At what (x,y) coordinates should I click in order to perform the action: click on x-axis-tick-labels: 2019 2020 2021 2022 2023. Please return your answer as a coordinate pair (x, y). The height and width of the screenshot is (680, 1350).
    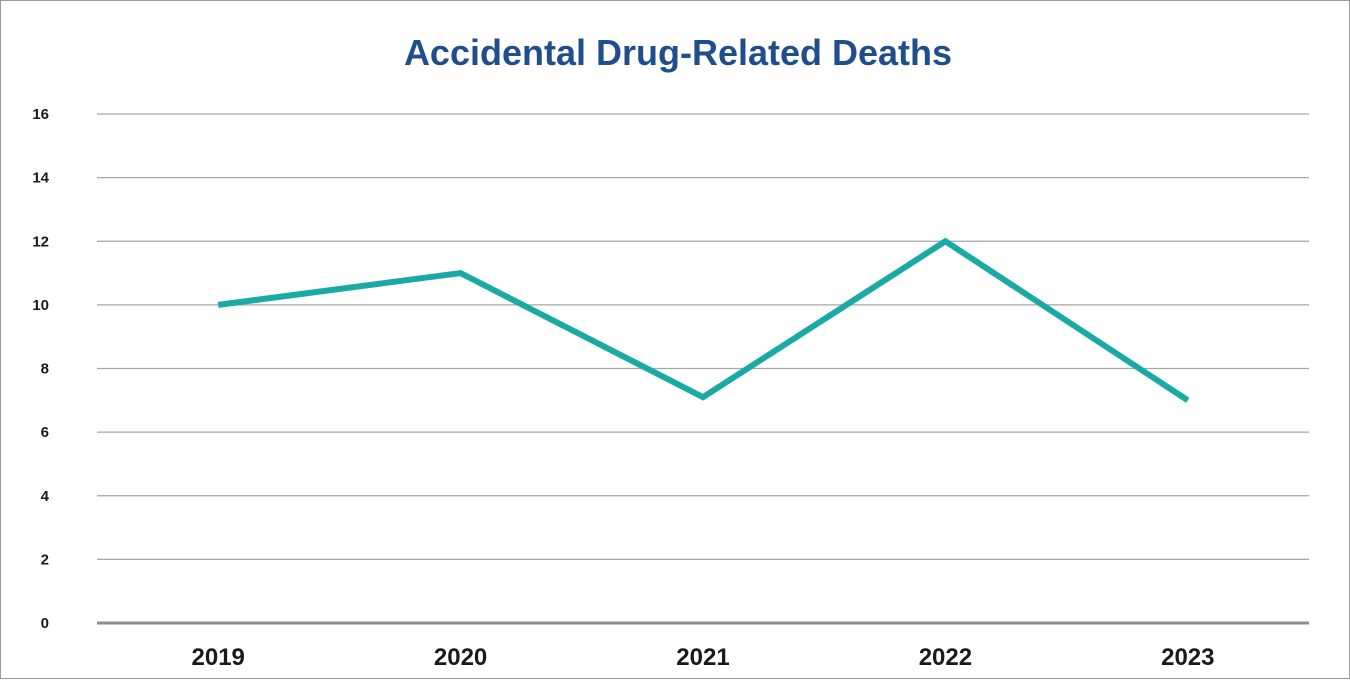
    Looking at the image, I should click on (703, 657).